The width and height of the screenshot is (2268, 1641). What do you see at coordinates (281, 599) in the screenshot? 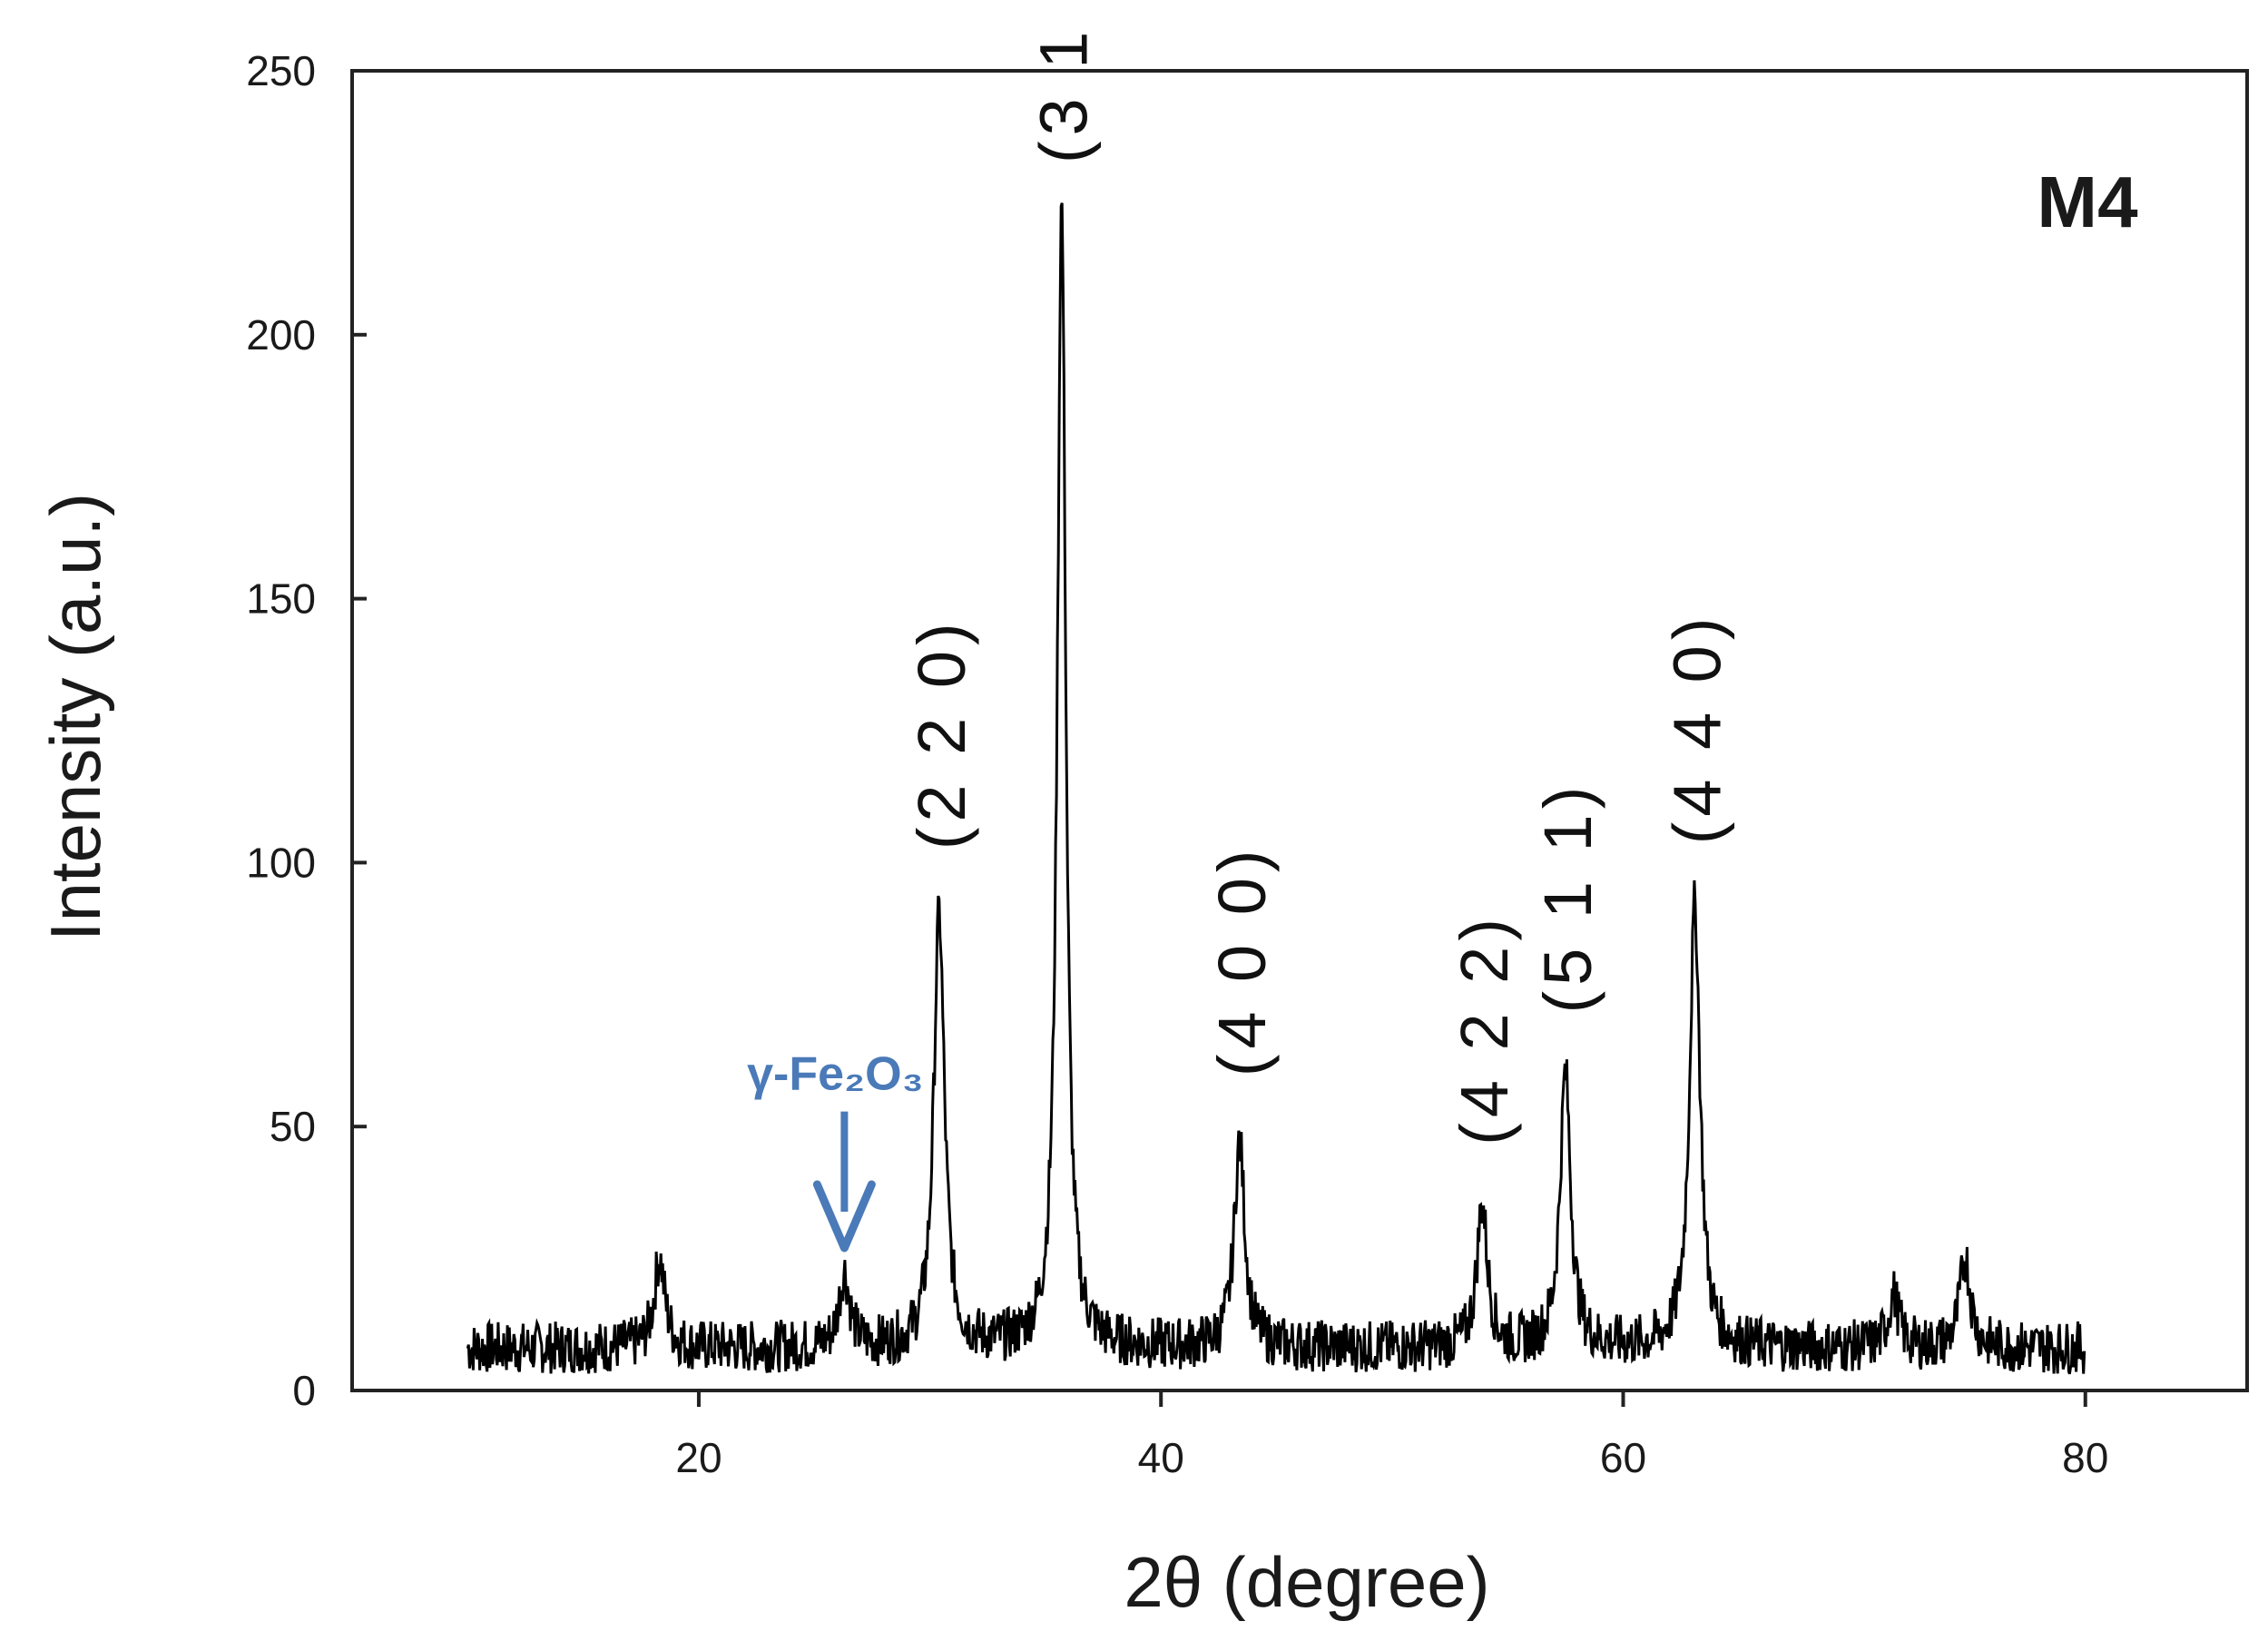
I see `y-tick-label: 150` at bounding box center [281, 599].